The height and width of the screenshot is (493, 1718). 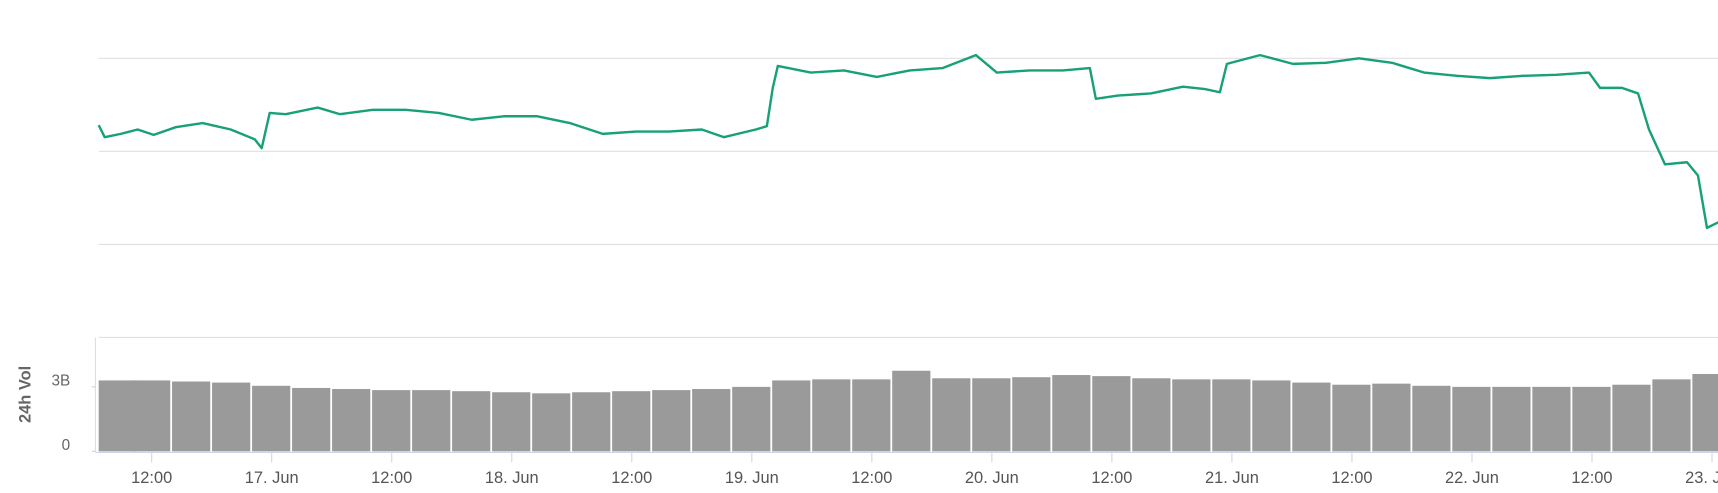 I want to click on x-tick-label: 19. Jun, so click(x=752, y=478).